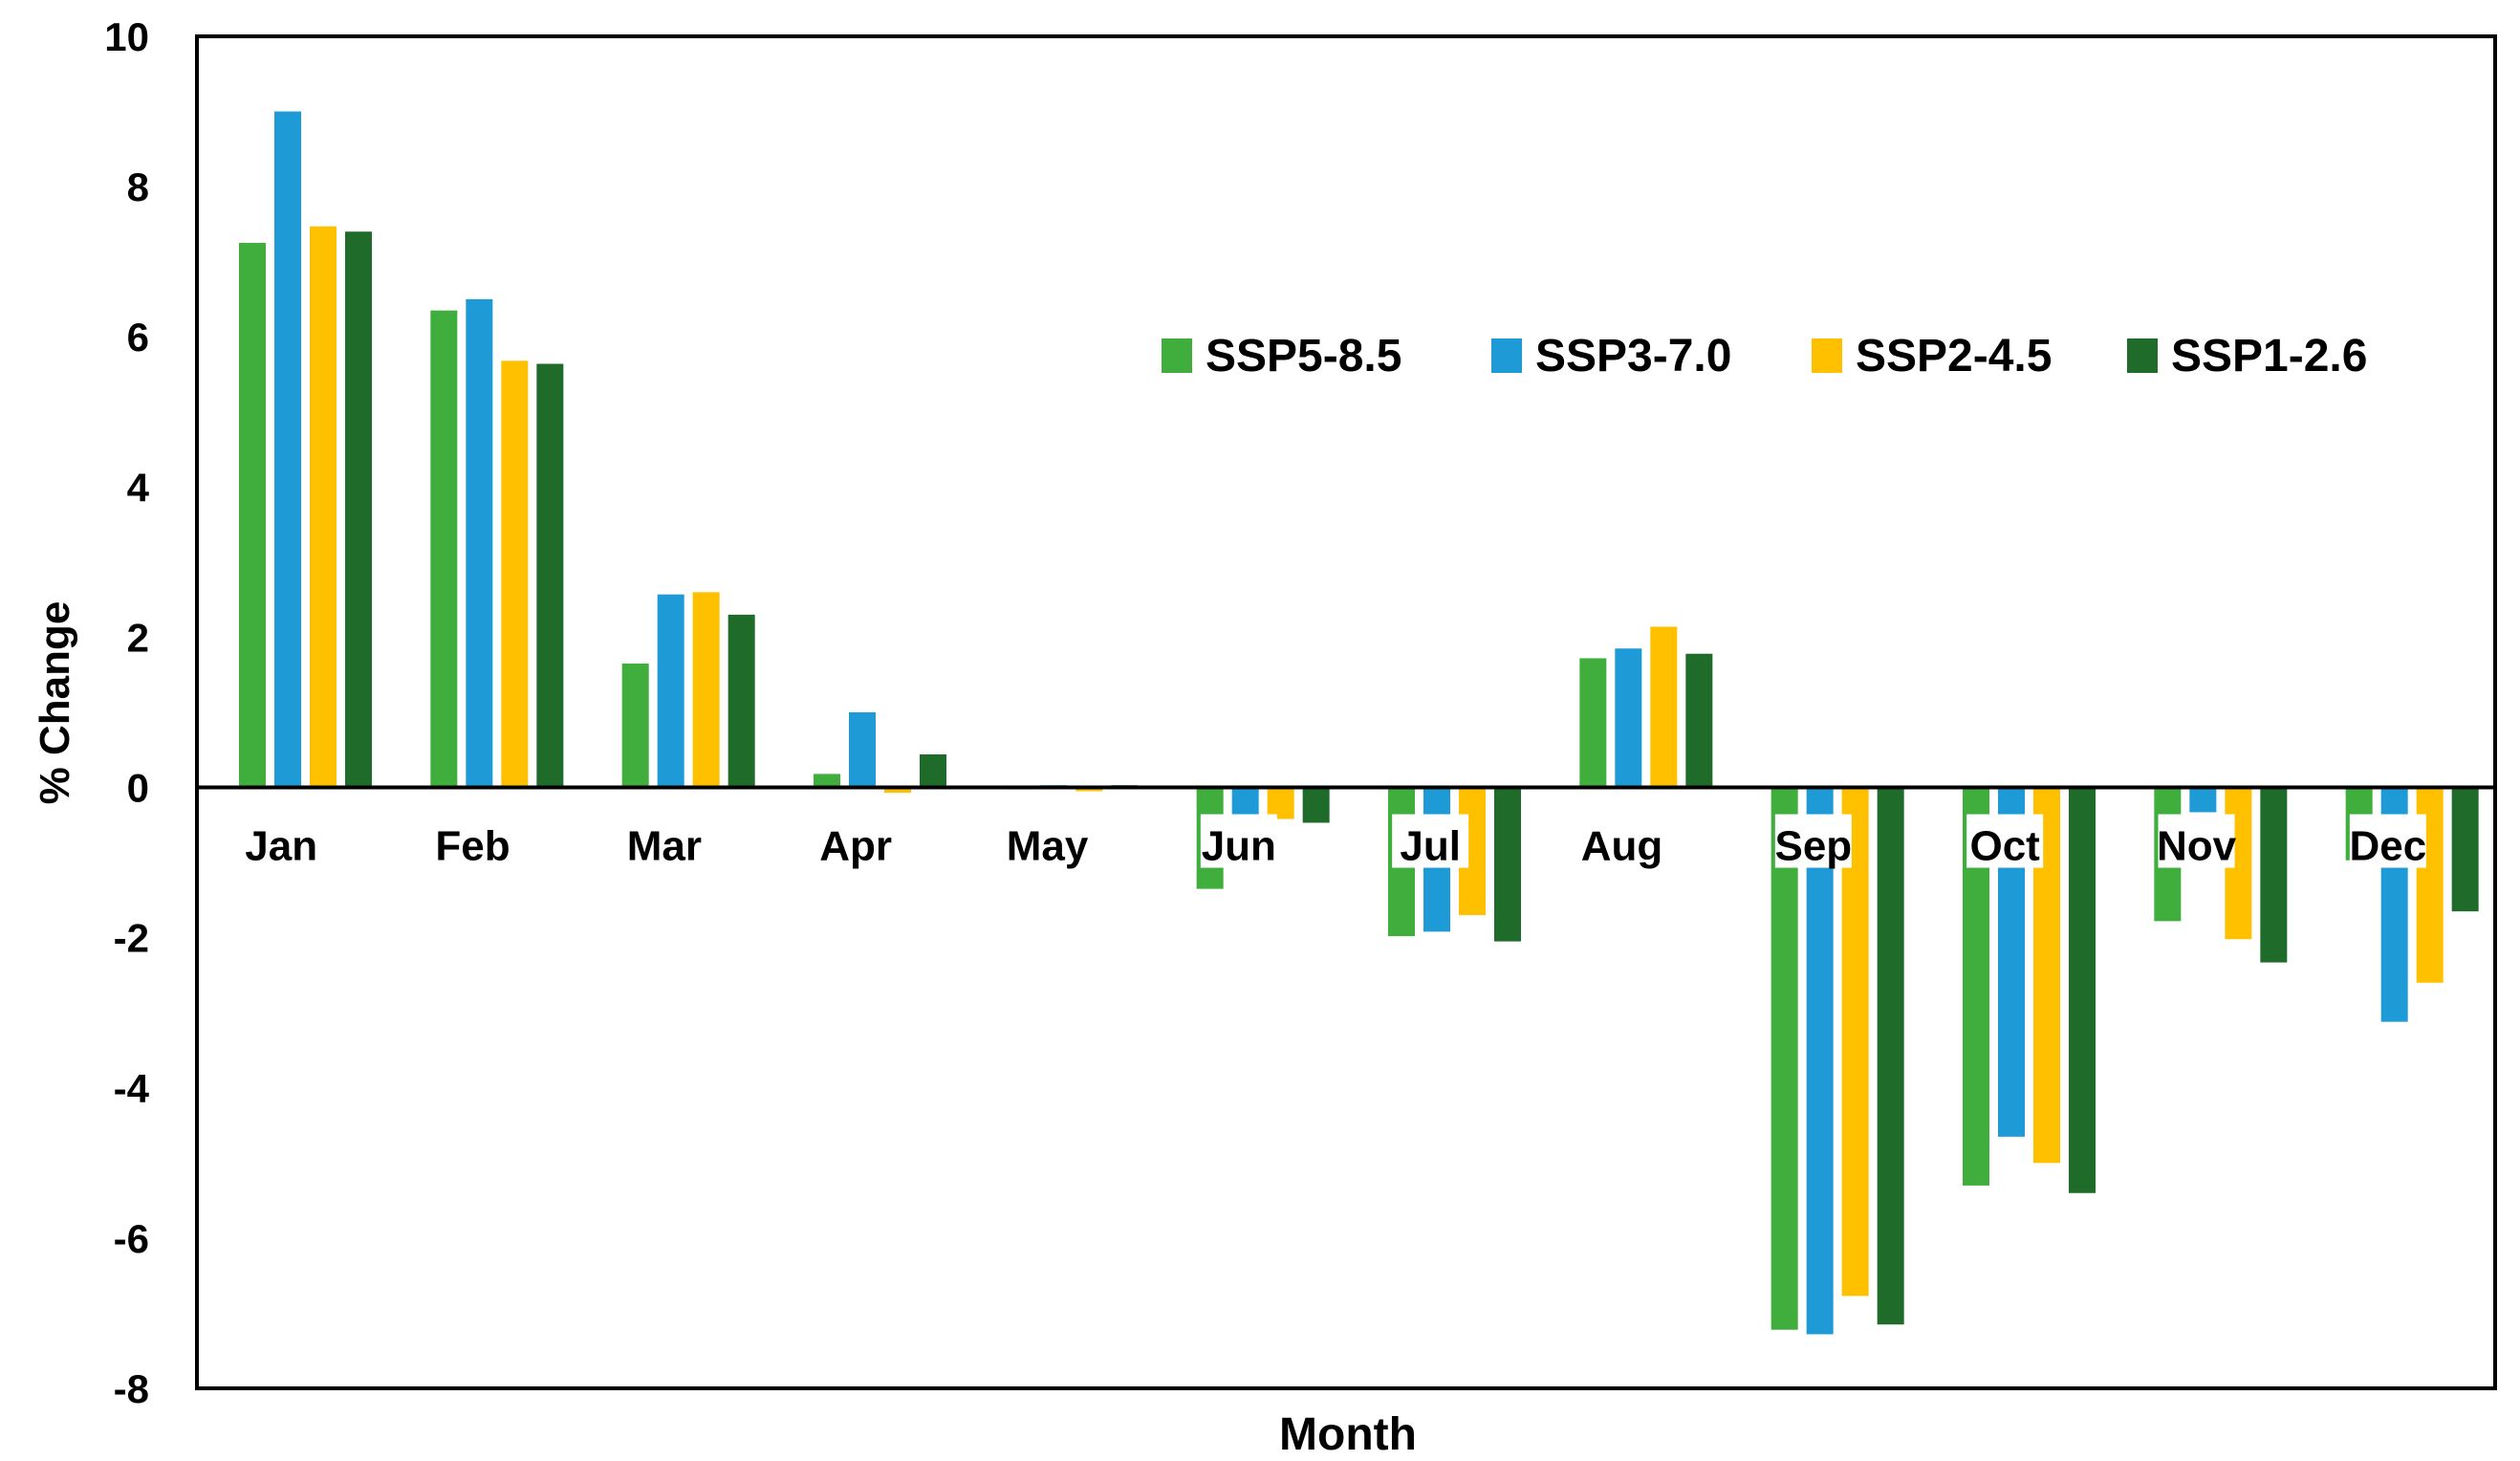 This screenshot has height=1461, width=2520. What do you see at coordinates (1664, 707) in the screenshot?
I see `bar-ssp2-4.5-aug` at bounding box center [1664, 707].